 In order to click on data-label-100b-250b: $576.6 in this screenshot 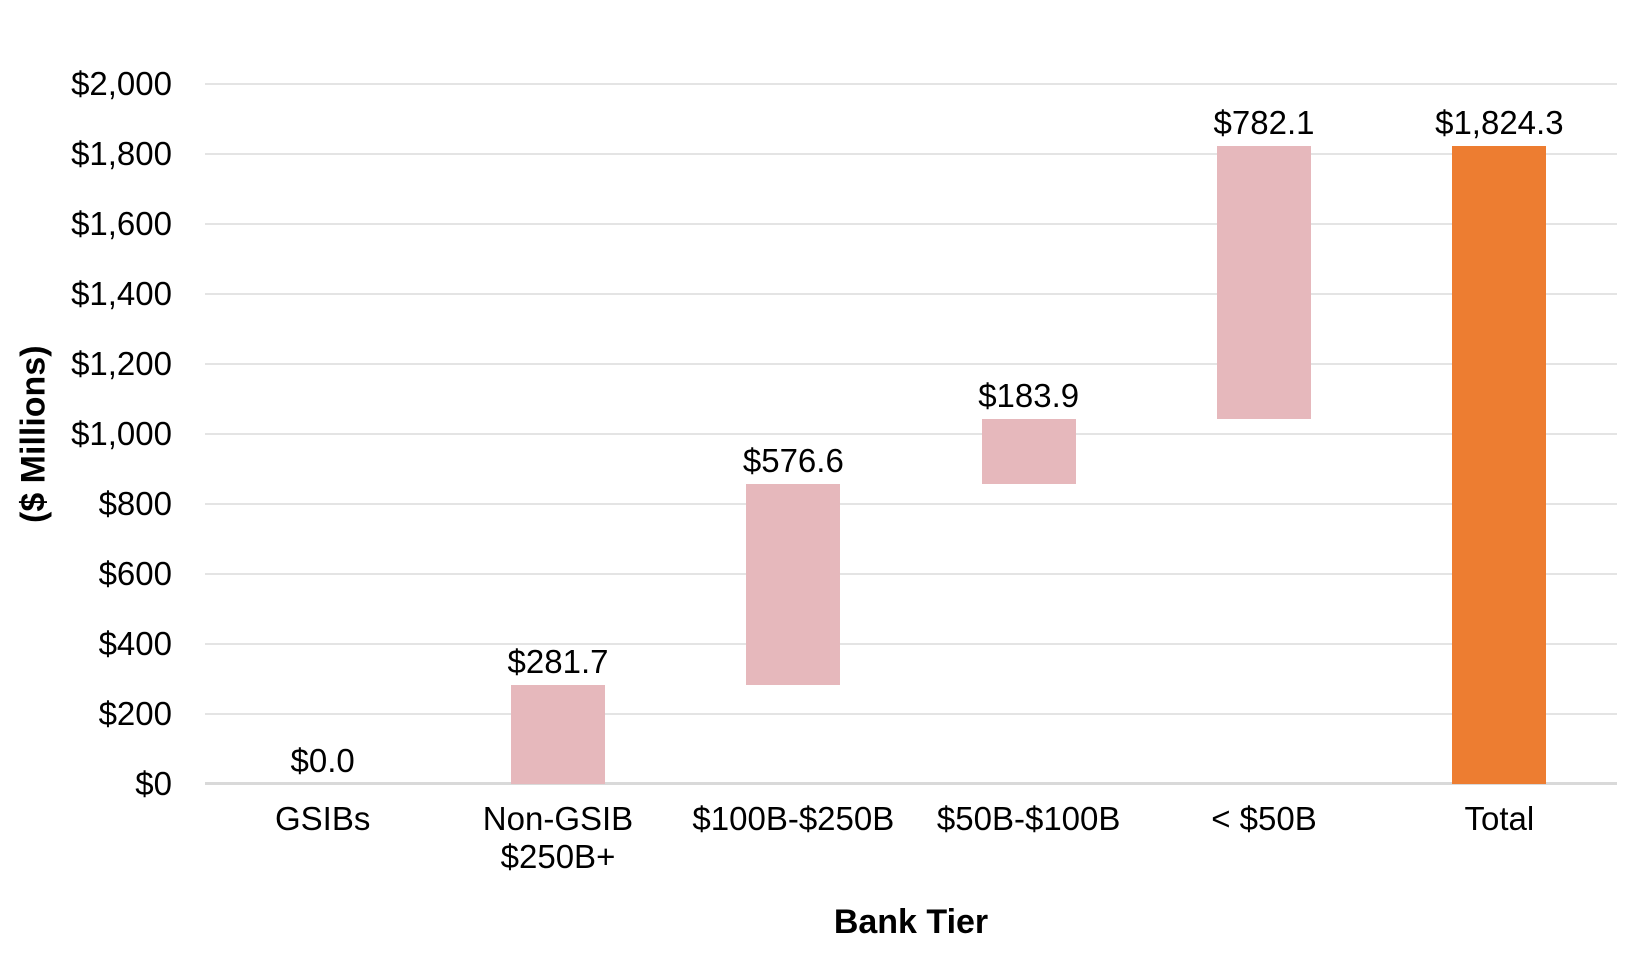, I will do `click(793, 460)`.